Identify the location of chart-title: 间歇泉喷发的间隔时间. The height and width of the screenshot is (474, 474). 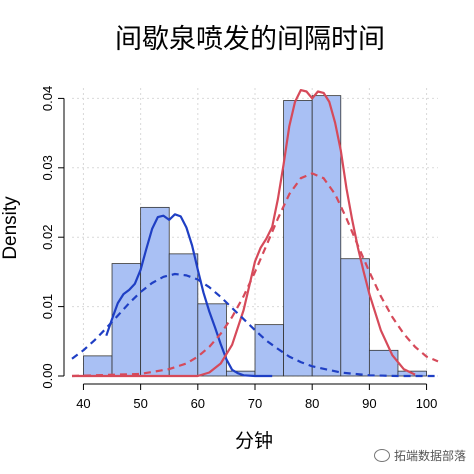
(250, 39).